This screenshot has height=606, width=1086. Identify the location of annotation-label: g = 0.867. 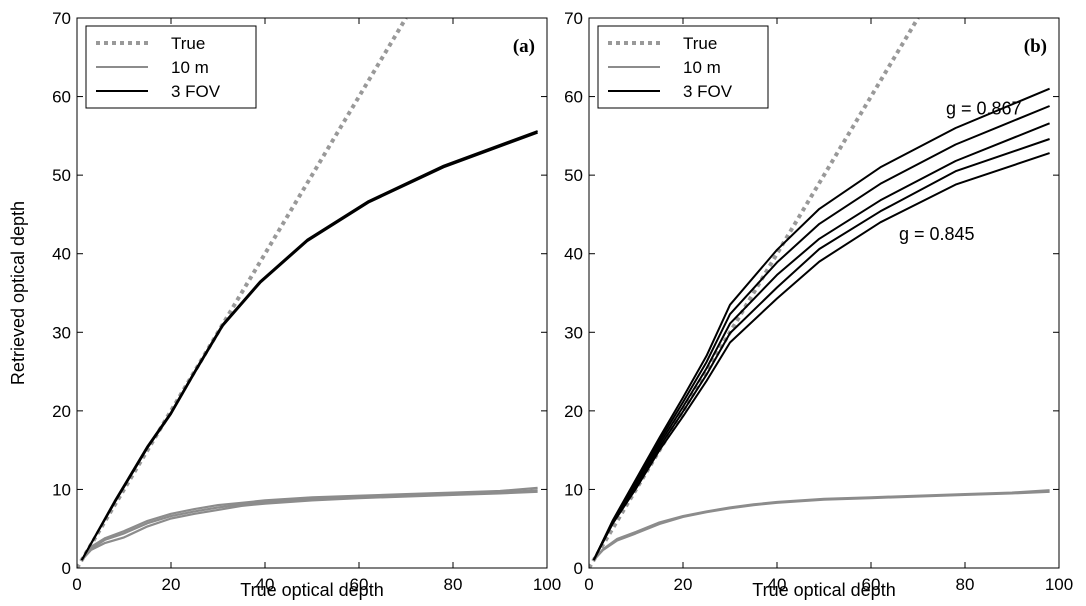
(984, 108).